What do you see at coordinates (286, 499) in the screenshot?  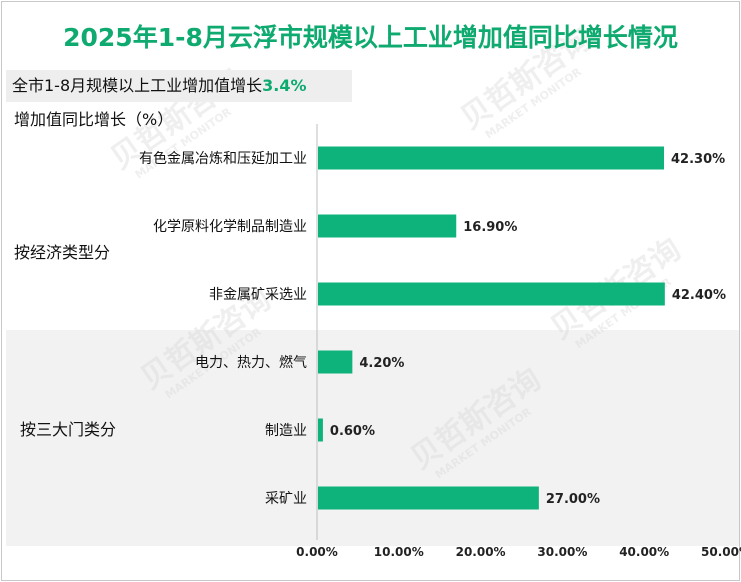 I see `category-label: 采矿业` at bounding box center [286, 499].